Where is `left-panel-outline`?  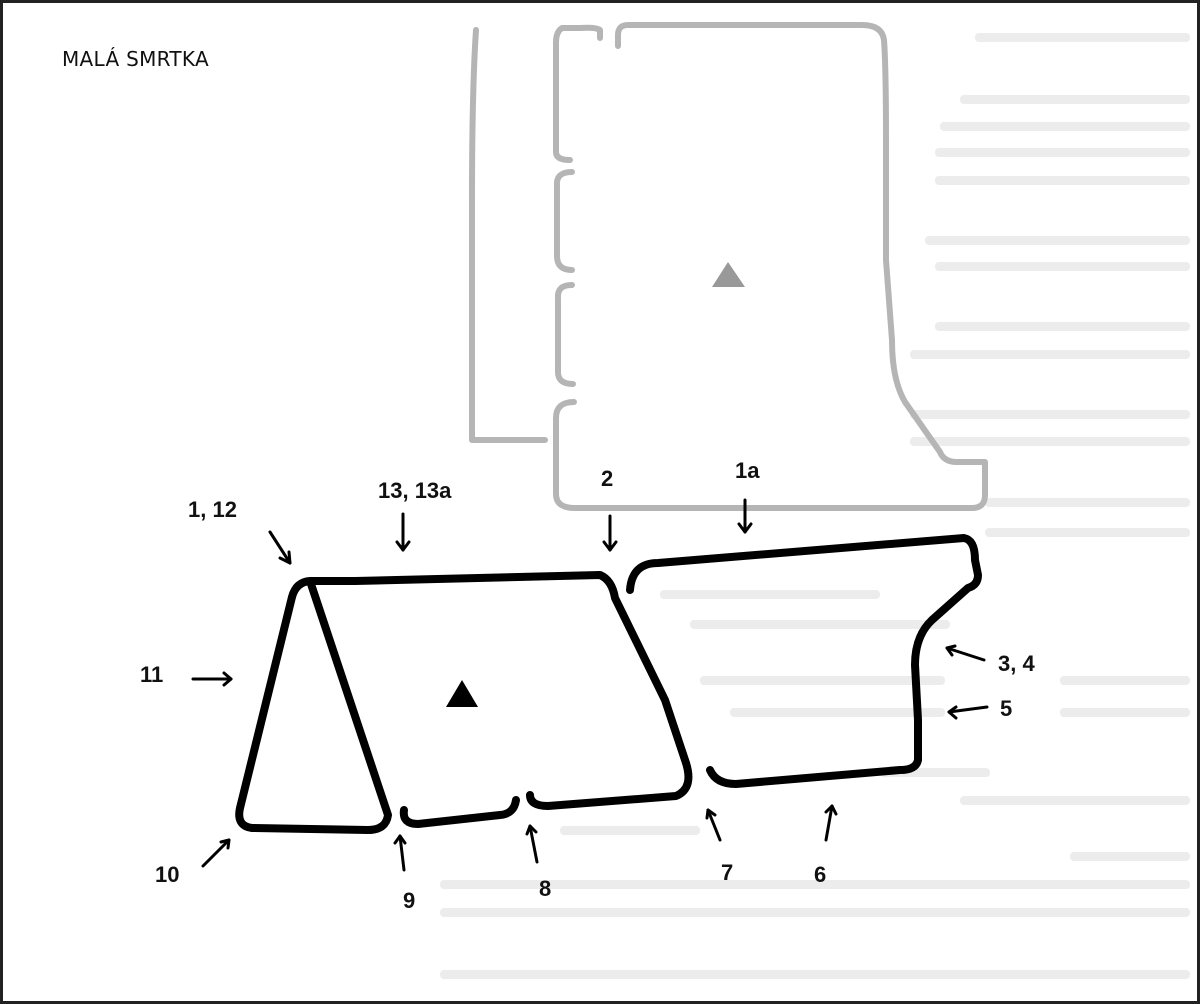 left-panel-outline is located at coordinates (464, 702).